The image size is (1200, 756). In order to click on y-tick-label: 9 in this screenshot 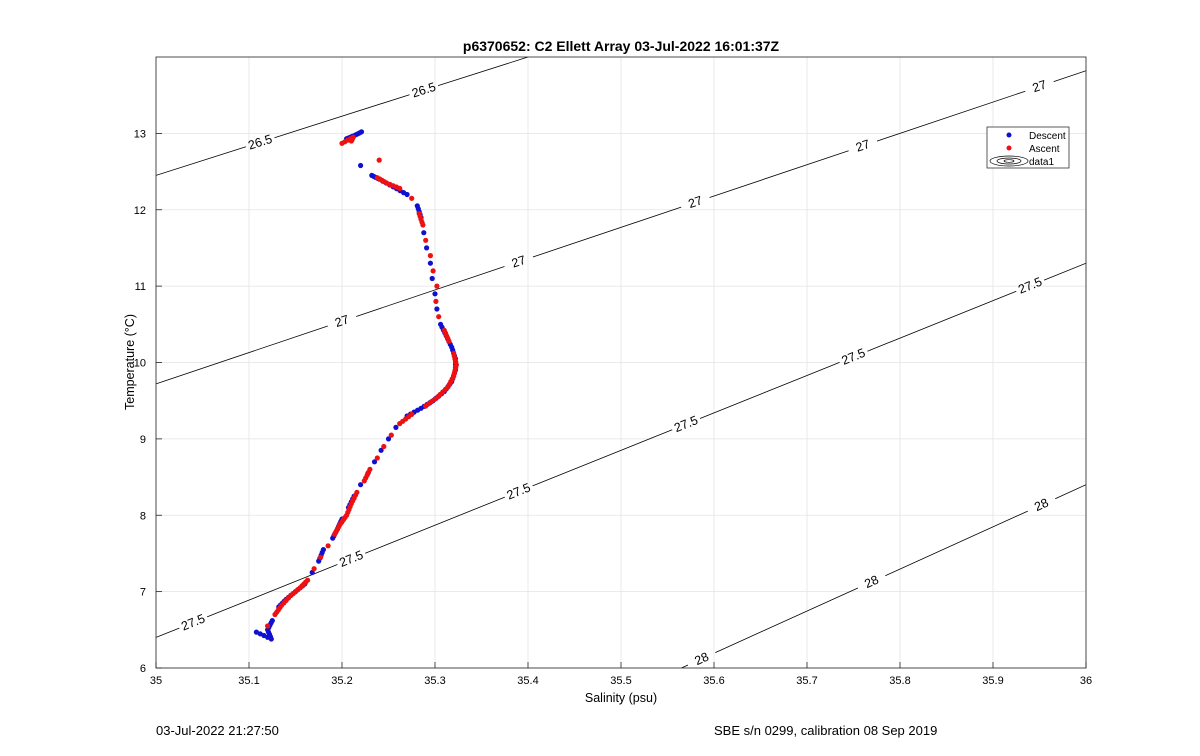, I will do `click(143, 440)`.